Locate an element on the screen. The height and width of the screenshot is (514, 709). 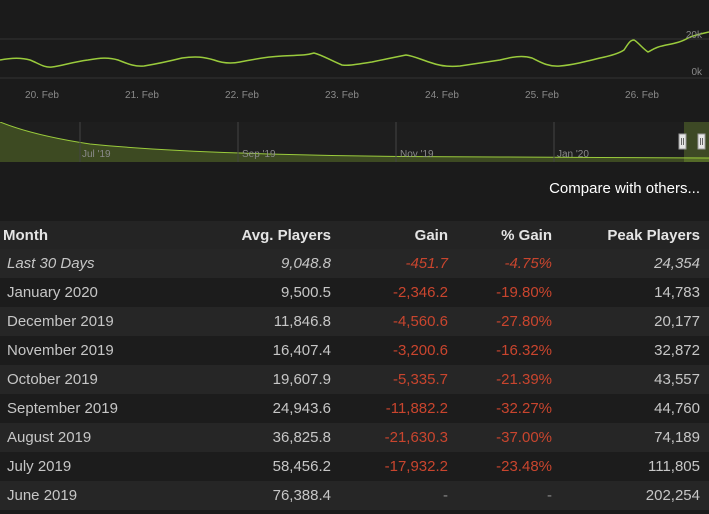
x-label-22feb: 22. Feb is located at coordinates (242, 95).